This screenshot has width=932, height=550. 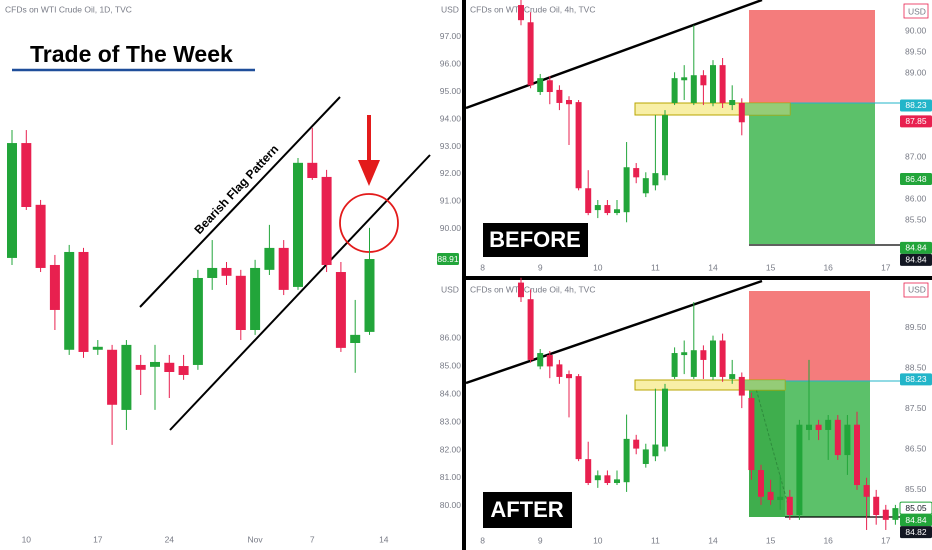 I want to click on price-tag-label: 84.84, so click(x=916, y=248).